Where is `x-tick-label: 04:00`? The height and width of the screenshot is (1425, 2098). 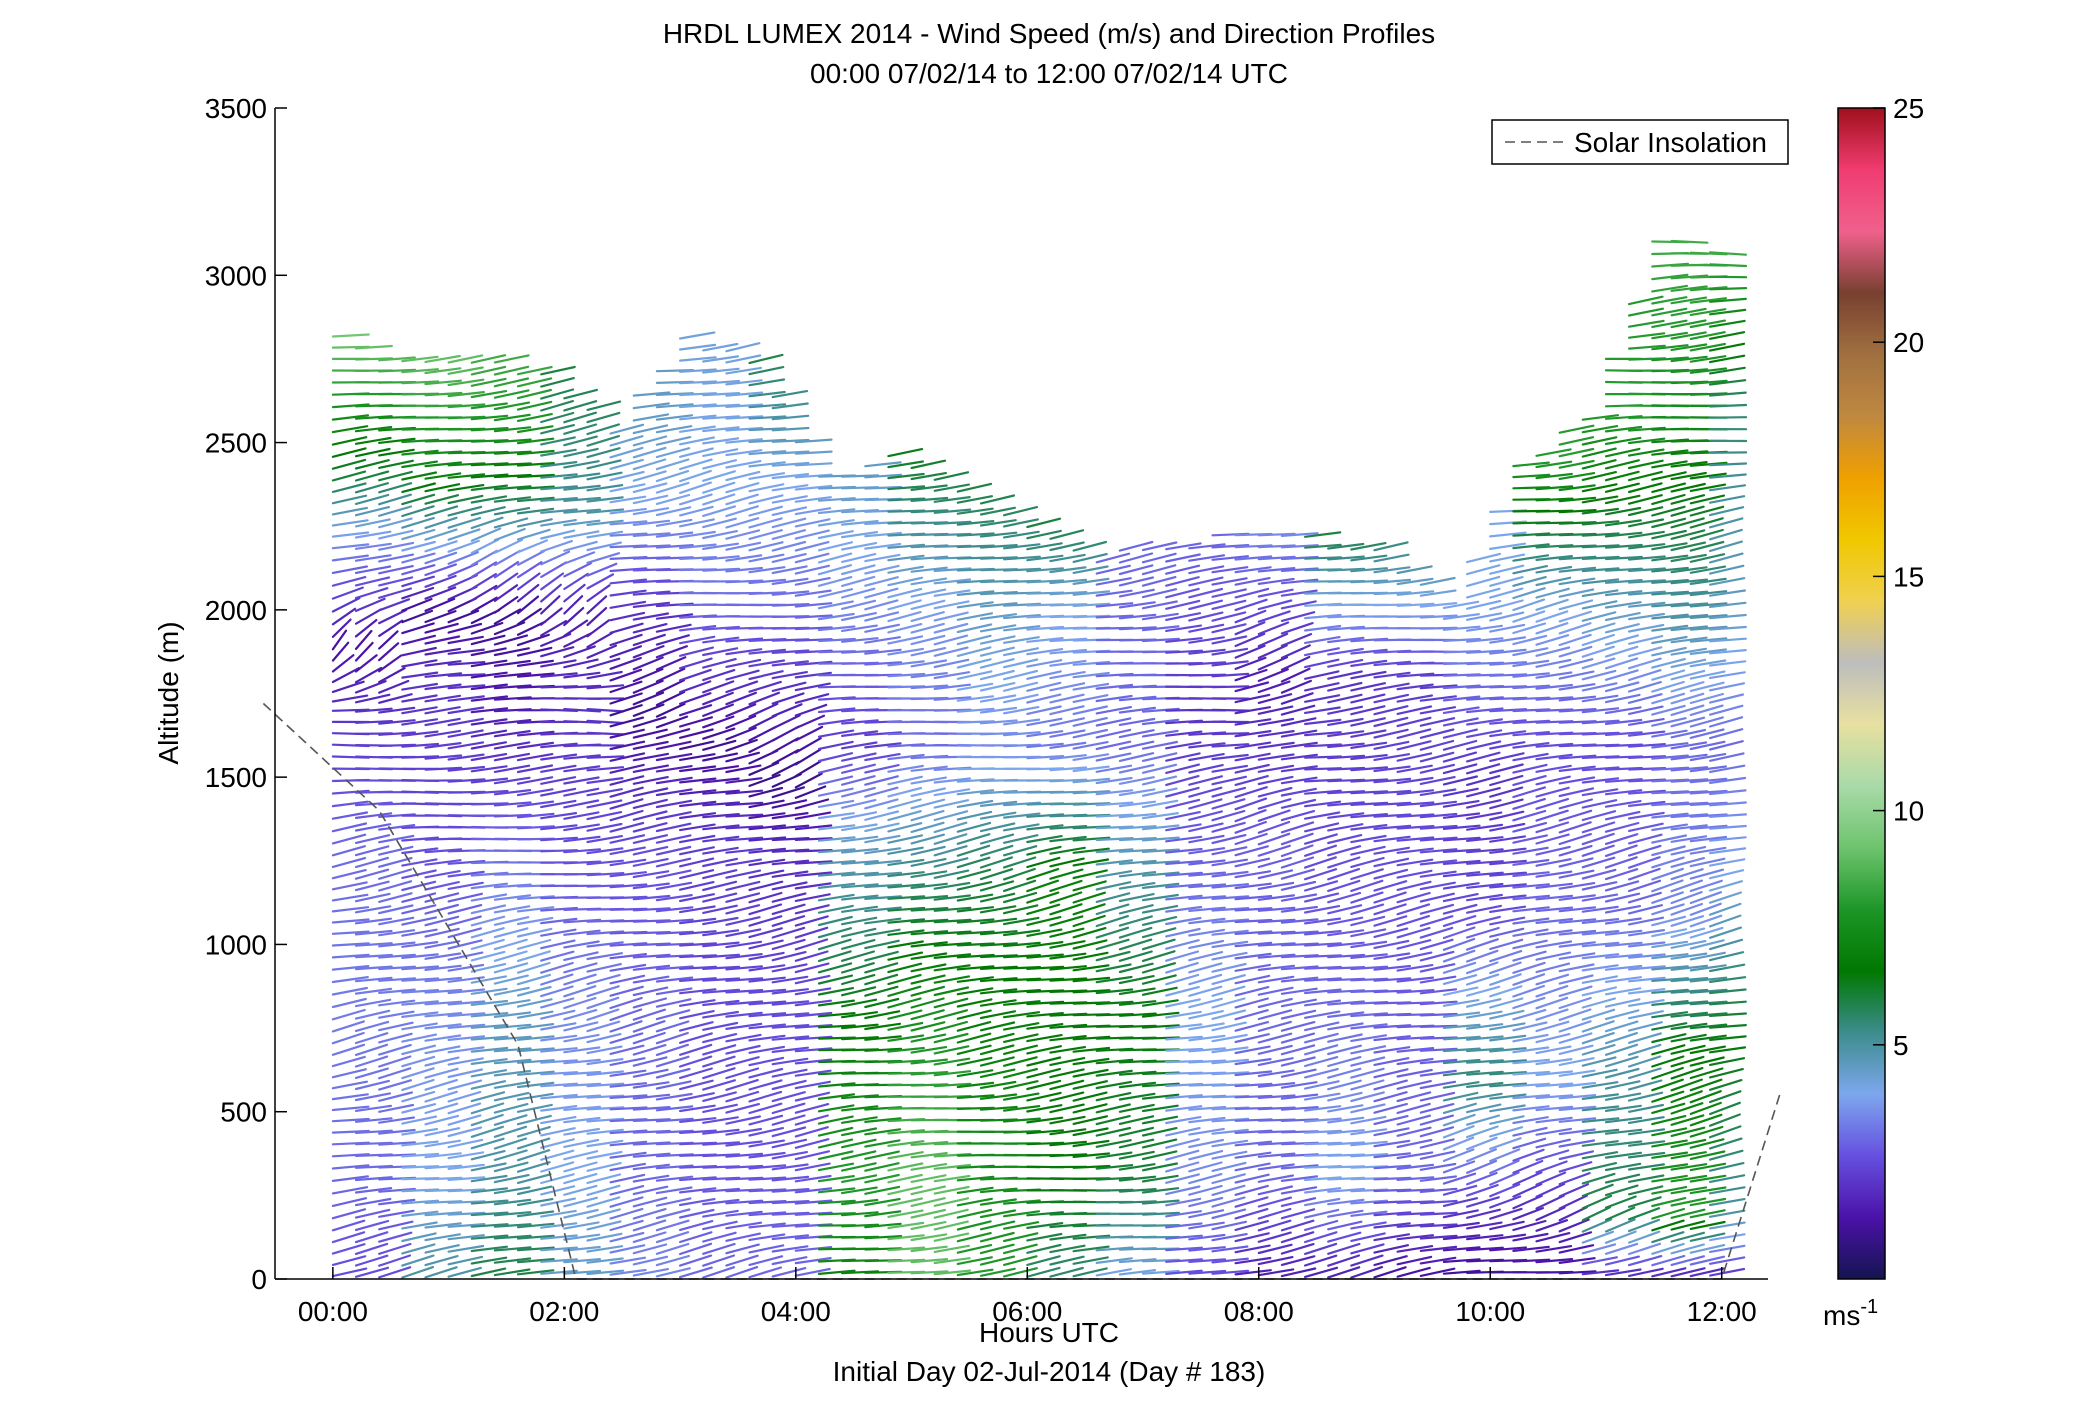
x-tick-label: 04:00 is located at coordinates (796, 1311).